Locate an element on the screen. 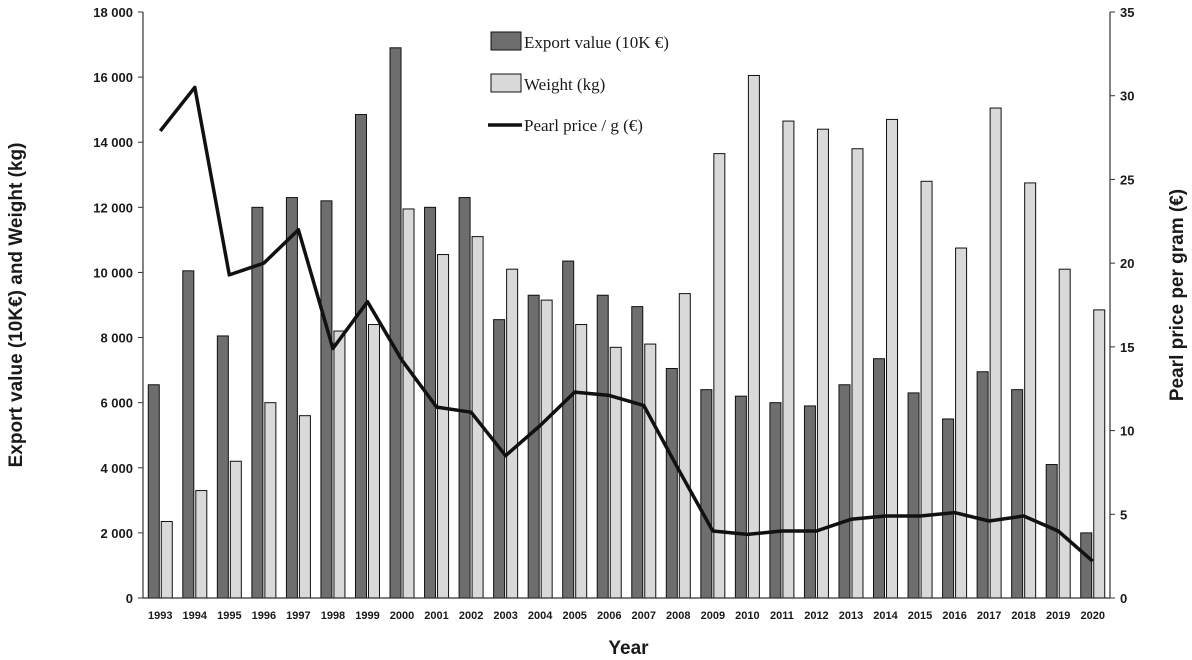 This screenshot has width=1192, height=660. right-axis-title: Pearl price per gram (€) is located at coordinates (1177, 295).